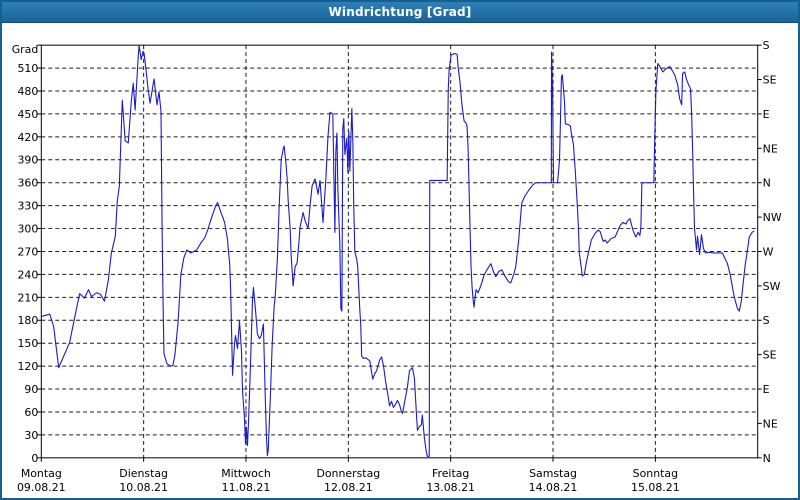 The image size is (800, 500). Describe the element at coordinates (31, 435) in the screenshot. I see `y-axis-left-tick-label: 30` at that location.